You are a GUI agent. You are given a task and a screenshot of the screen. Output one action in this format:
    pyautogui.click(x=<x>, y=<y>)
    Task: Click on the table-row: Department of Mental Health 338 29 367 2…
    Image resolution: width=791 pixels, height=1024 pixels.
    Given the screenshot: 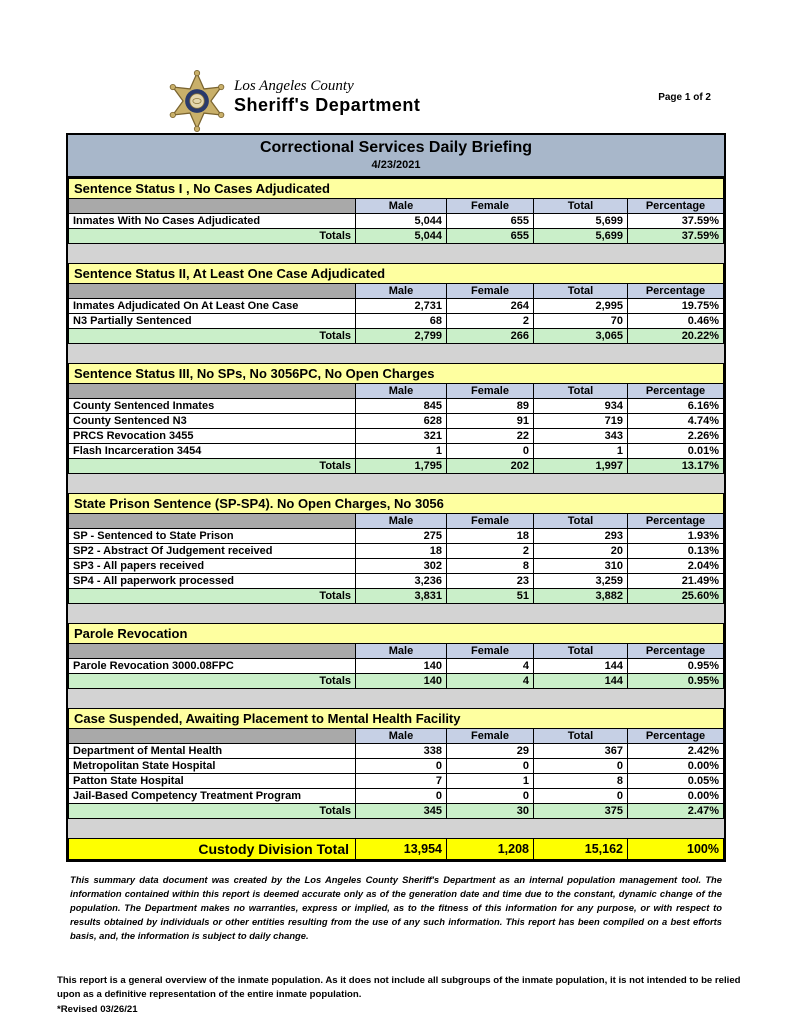 What is the action you would take?
    pyautogui.click(x=396, y=751)
    